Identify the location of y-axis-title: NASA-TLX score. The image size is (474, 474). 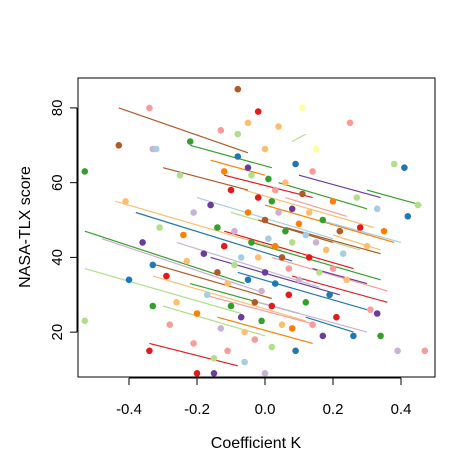
(25, 227).